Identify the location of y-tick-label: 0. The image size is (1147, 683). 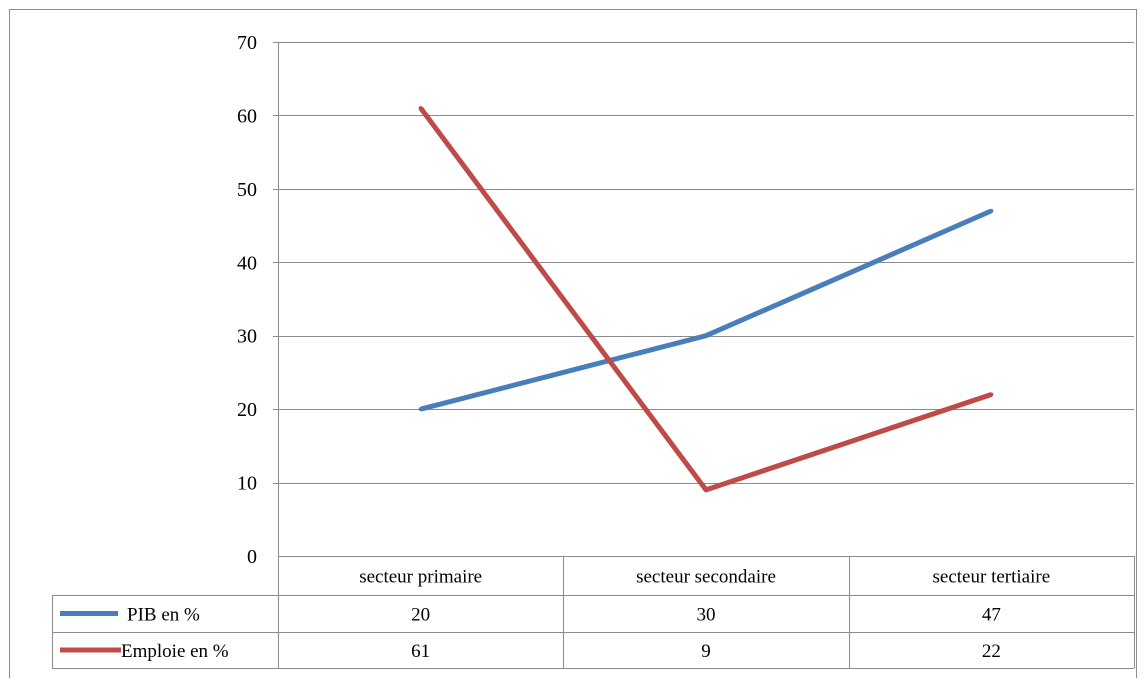
(252, 557).